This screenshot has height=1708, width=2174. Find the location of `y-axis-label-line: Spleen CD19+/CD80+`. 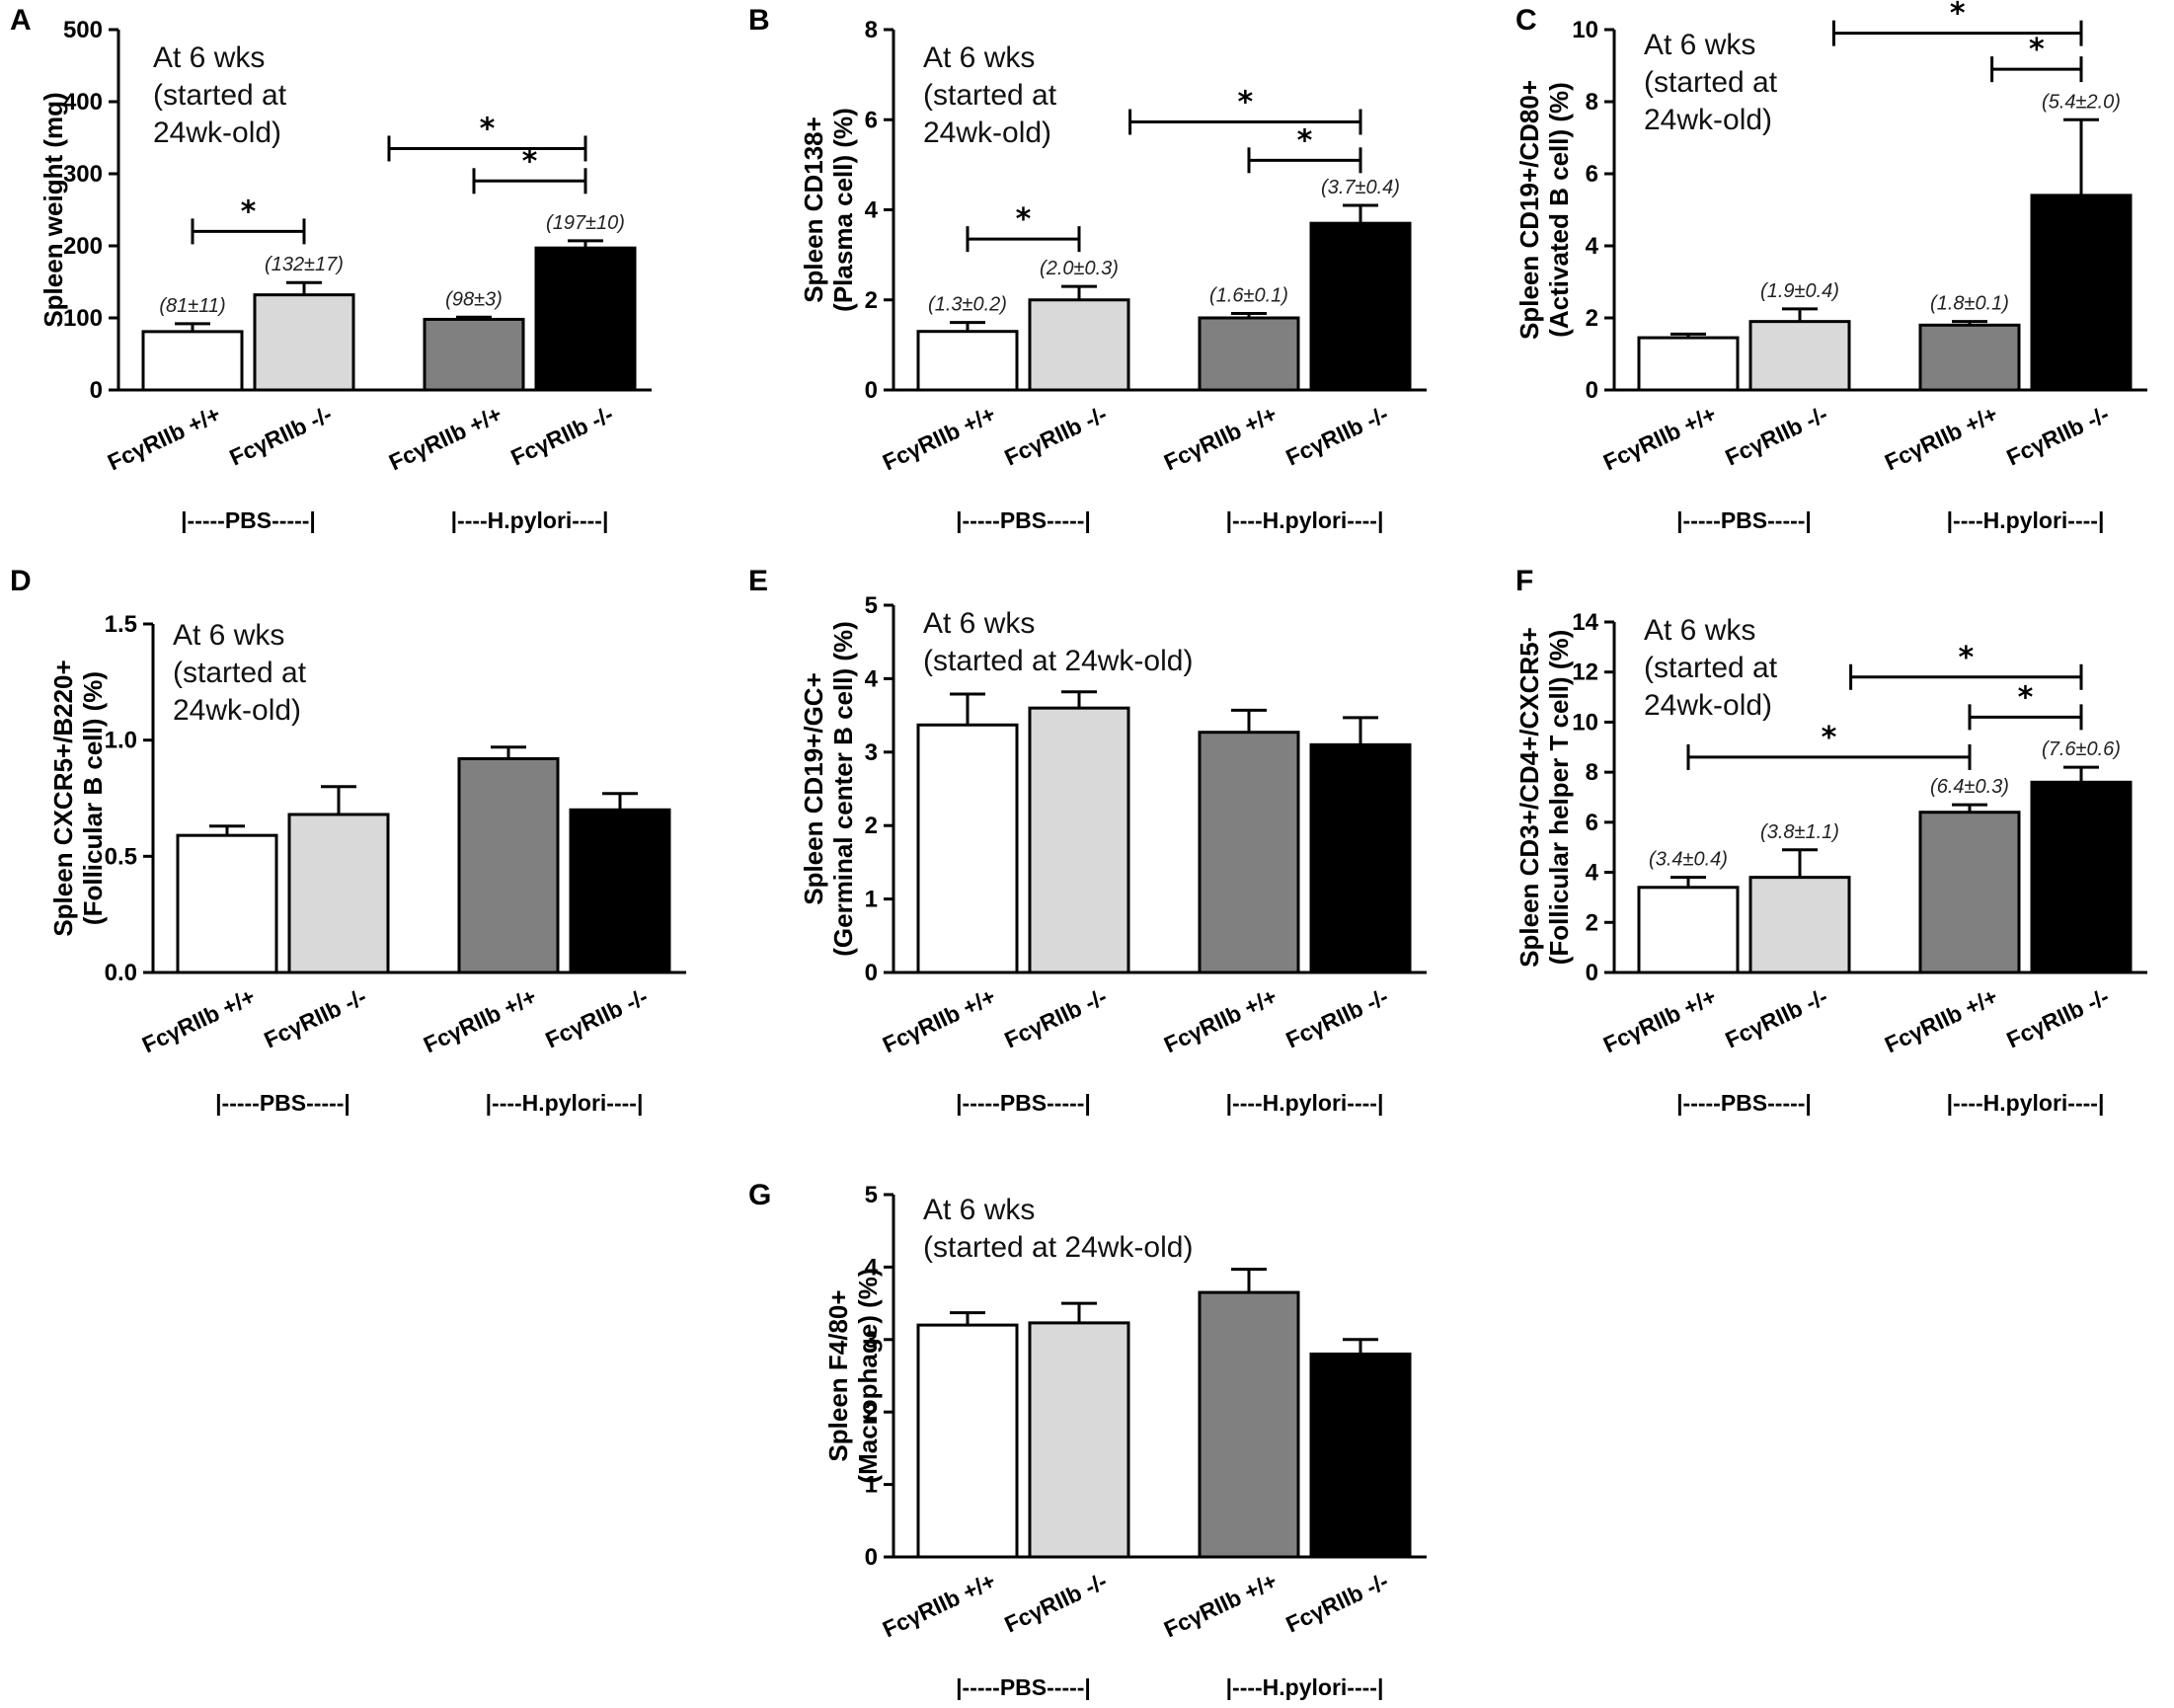

y-axis-label-line: Spleen CD19+/CD80+ is located at coordinates (1529, 210).